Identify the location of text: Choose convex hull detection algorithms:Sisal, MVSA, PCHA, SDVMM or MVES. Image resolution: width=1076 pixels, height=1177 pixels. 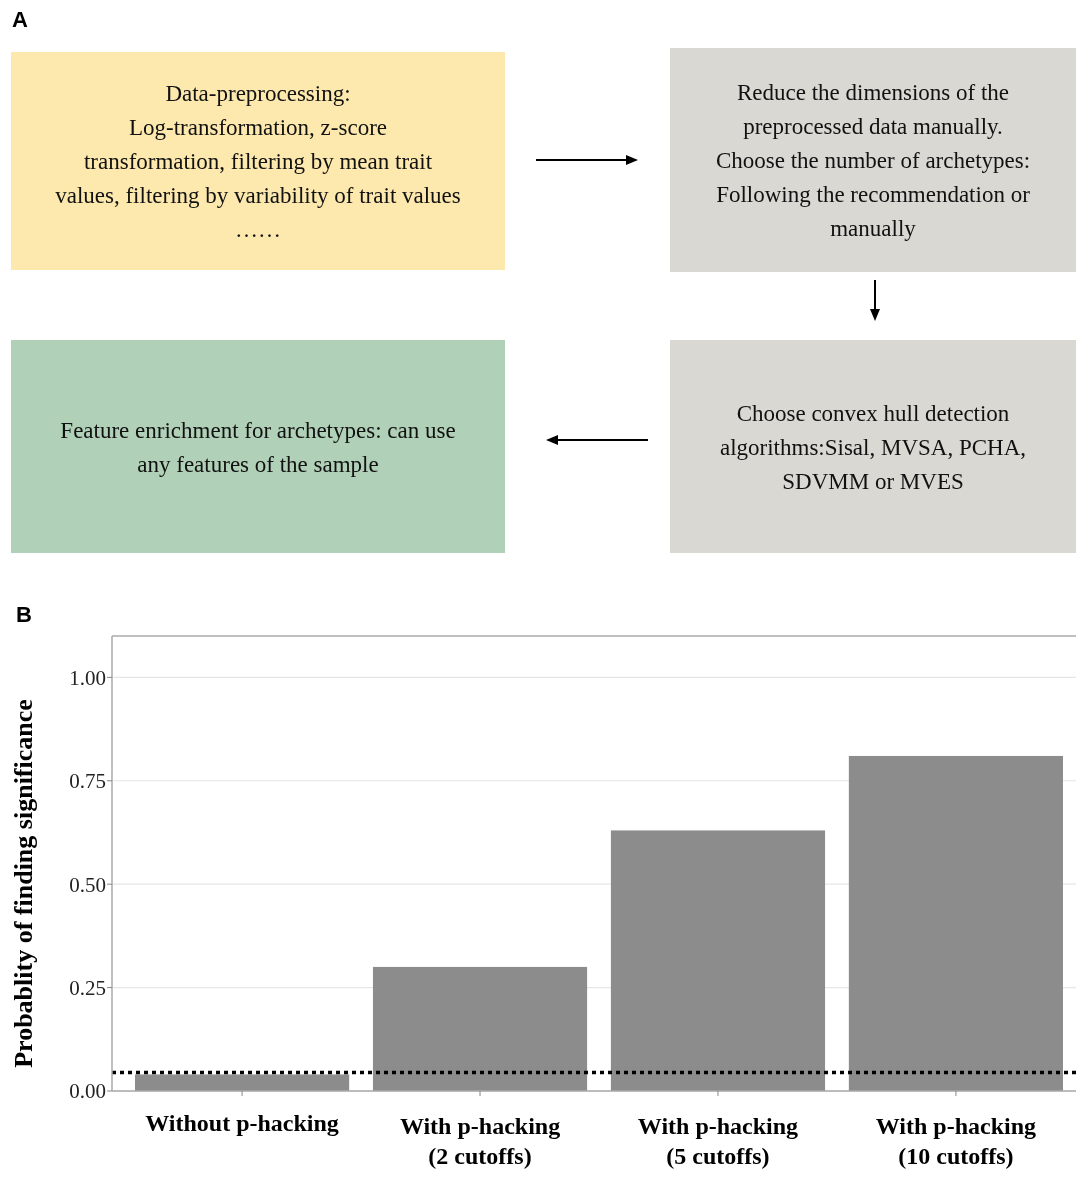
(873, 447).